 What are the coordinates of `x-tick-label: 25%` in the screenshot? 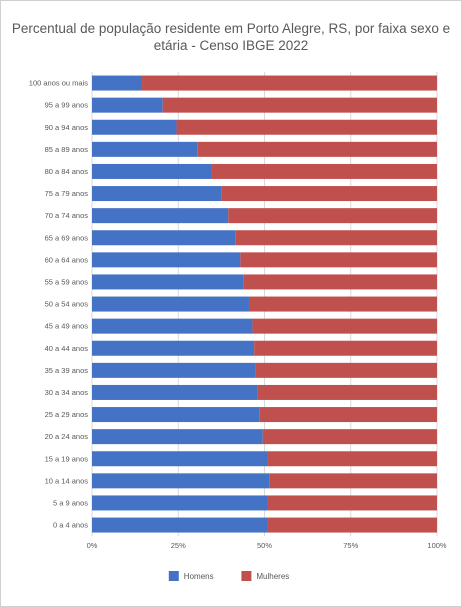 It's located at (178, 545).